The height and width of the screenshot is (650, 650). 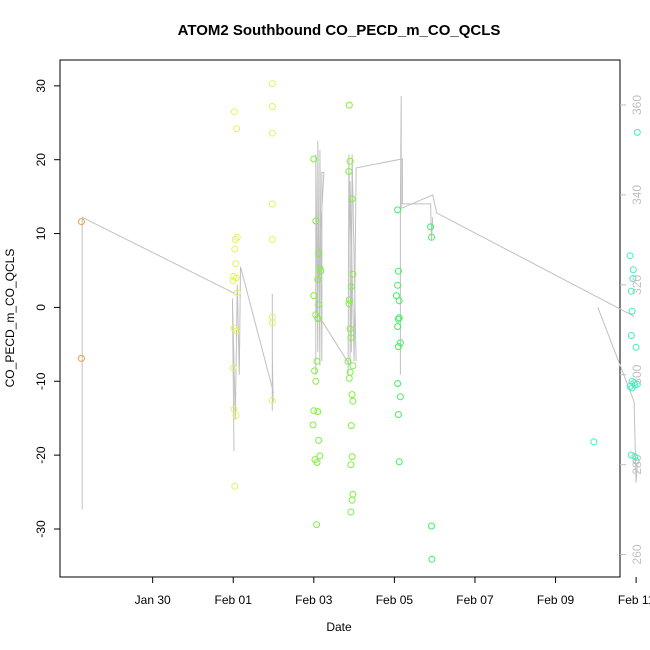 What do you see at coordinates (41, 455) in the screenshot?
I see `y-tick-label: -20` at bounding box center [41, 455].